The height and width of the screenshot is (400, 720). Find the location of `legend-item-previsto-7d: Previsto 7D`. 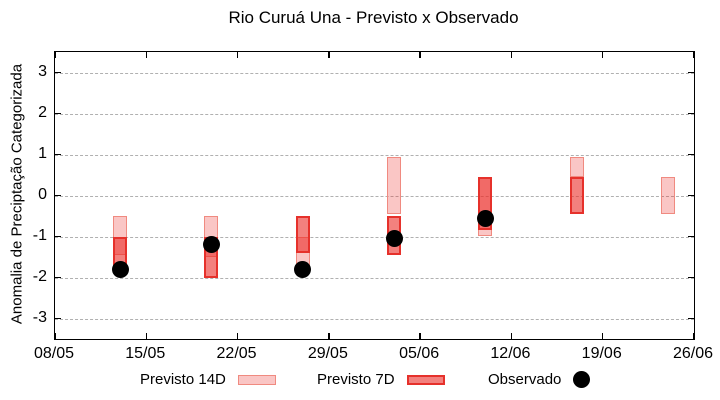

legend-item-previsto-7d: Previsto 7D is located at coordinates (381, 379).